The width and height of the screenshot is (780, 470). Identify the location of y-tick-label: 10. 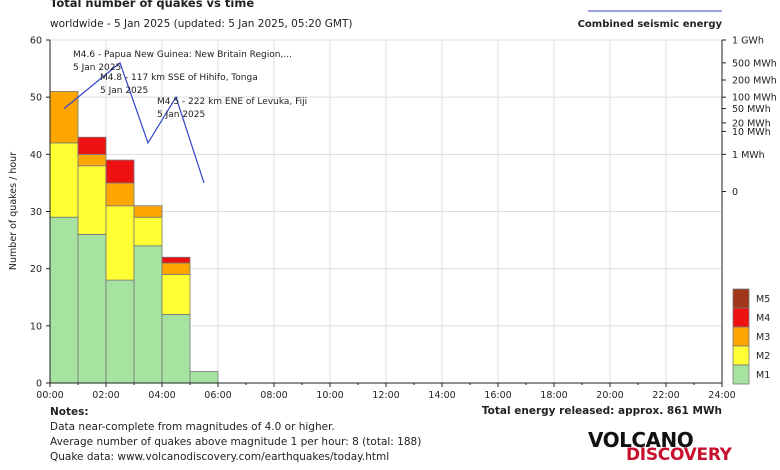
(36, 326).